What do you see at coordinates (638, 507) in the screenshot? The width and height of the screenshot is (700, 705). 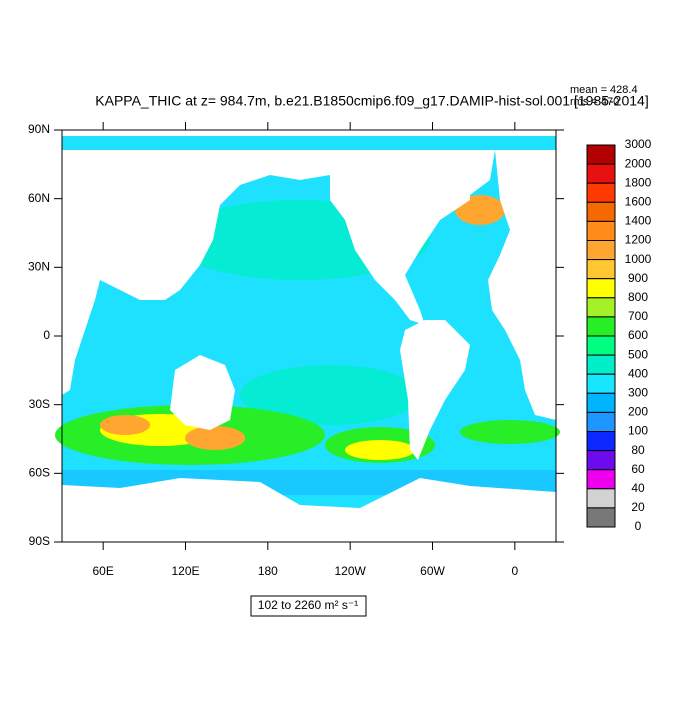 I see `colorbar-label: 20` at bounding box center [638, 507].